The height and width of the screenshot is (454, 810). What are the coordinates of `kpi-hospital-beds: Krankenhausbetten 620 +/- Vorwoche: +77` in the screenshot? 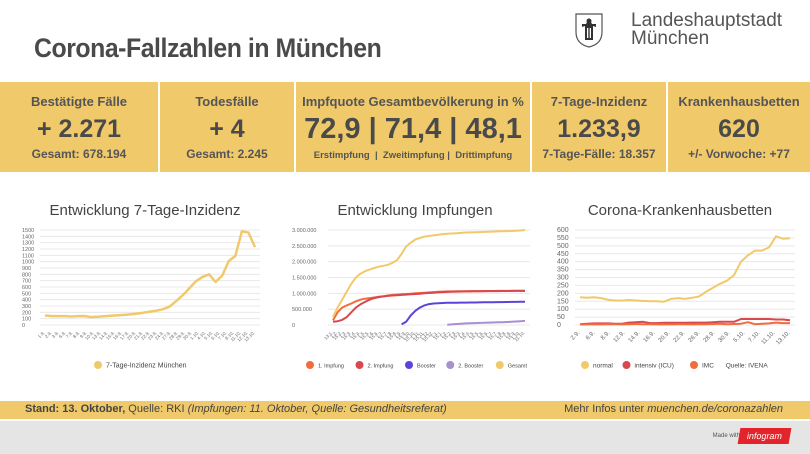 It's located at (739, 127).